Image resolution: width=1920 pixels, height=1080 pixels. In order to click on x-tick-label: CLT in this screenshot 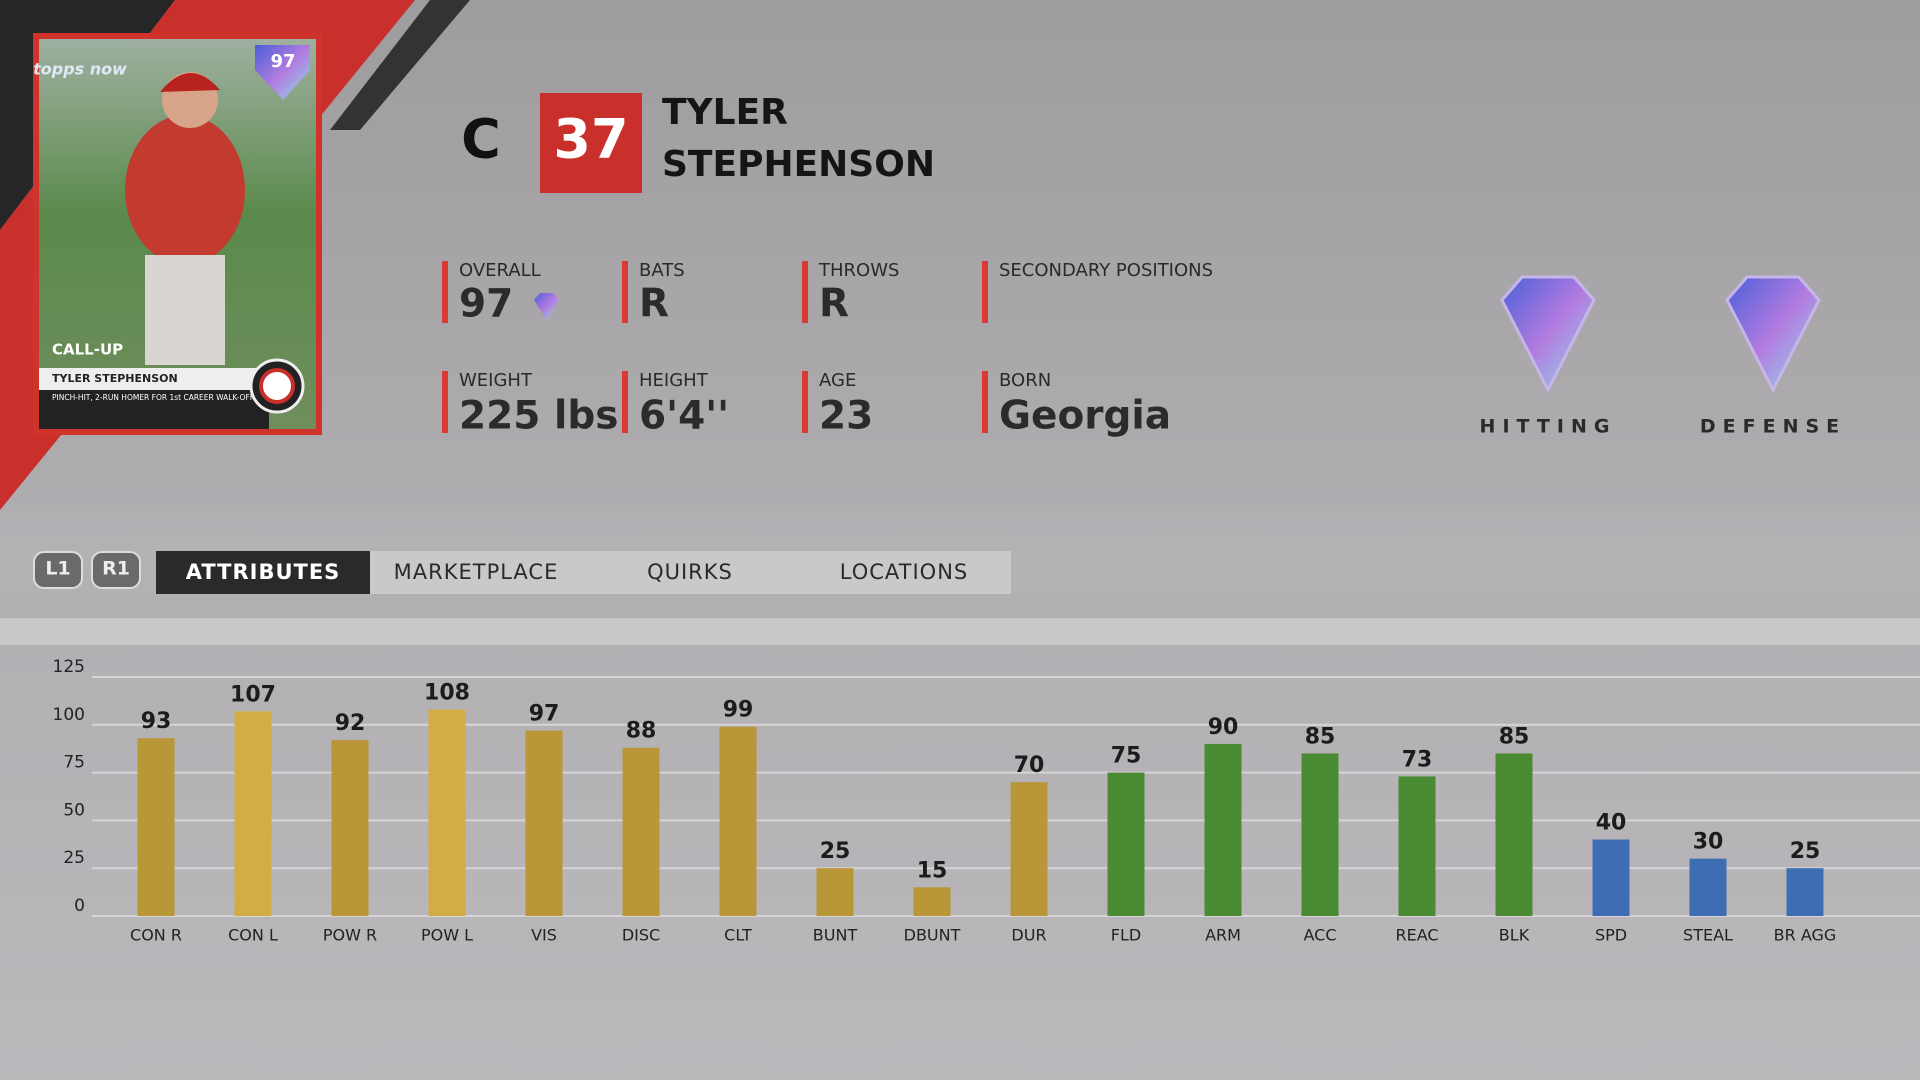, I will do `click(738, 935)`.